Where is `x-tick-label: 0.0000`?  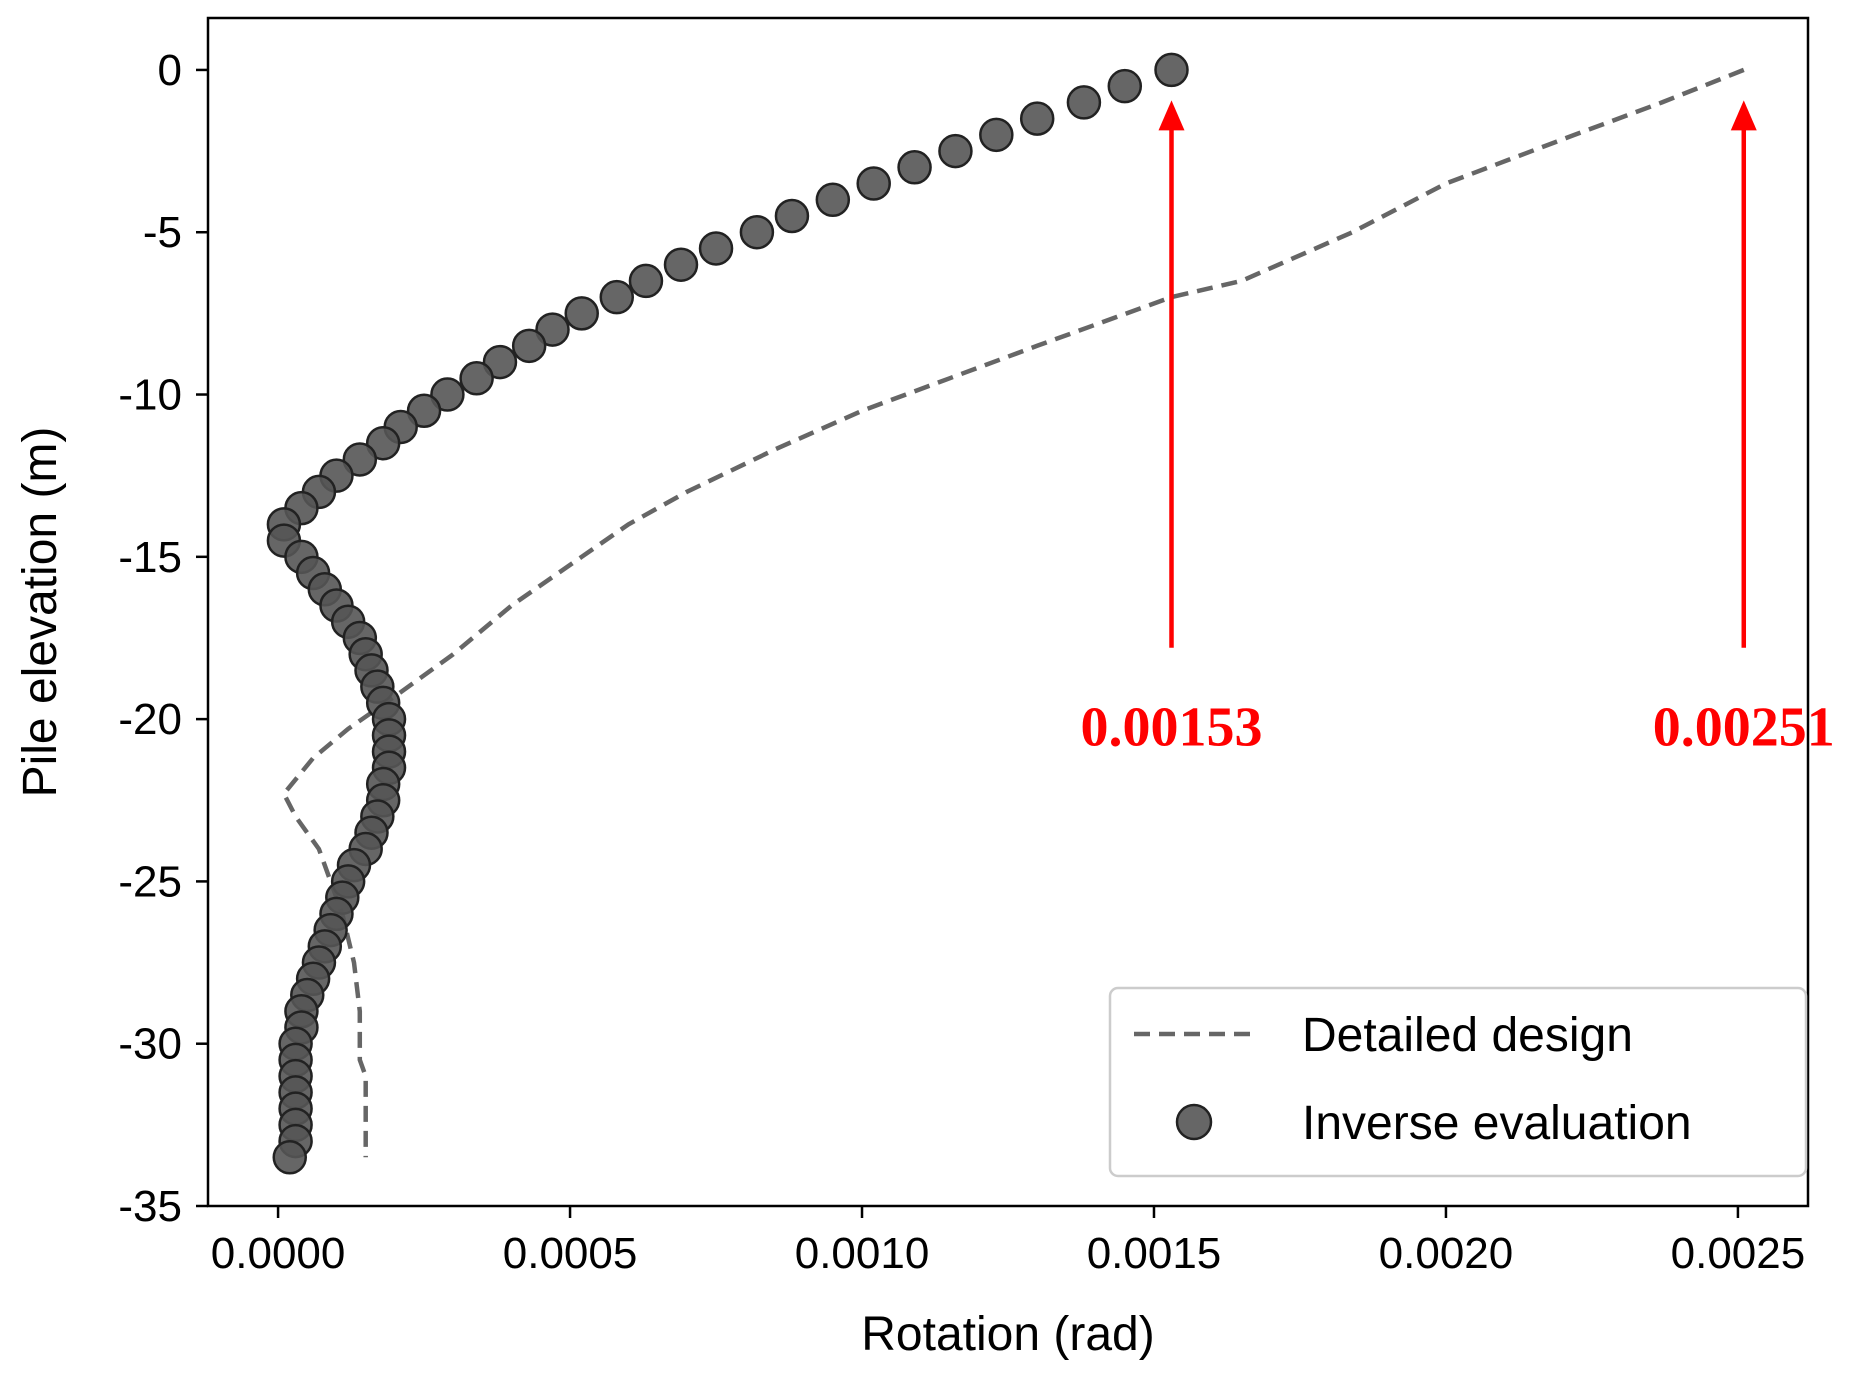
x-tick-label: 0.0000 is located at coordinates (278, 1253).